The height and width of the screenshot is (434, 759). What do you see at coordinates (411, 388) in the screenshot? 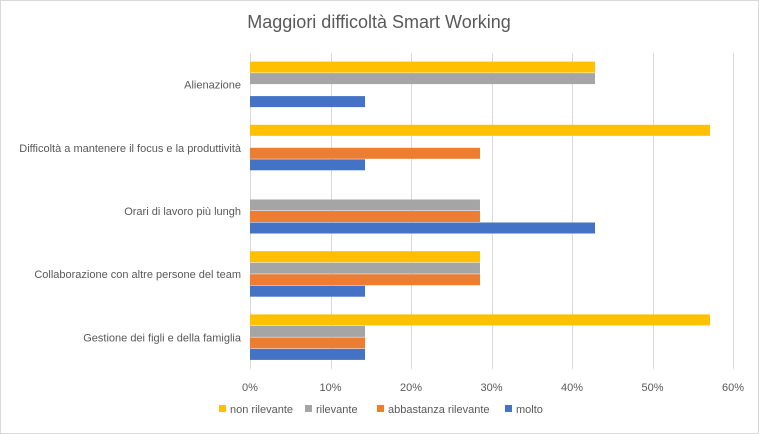
I see `x-tick-20: 20%` at bounding box center [411, 388].